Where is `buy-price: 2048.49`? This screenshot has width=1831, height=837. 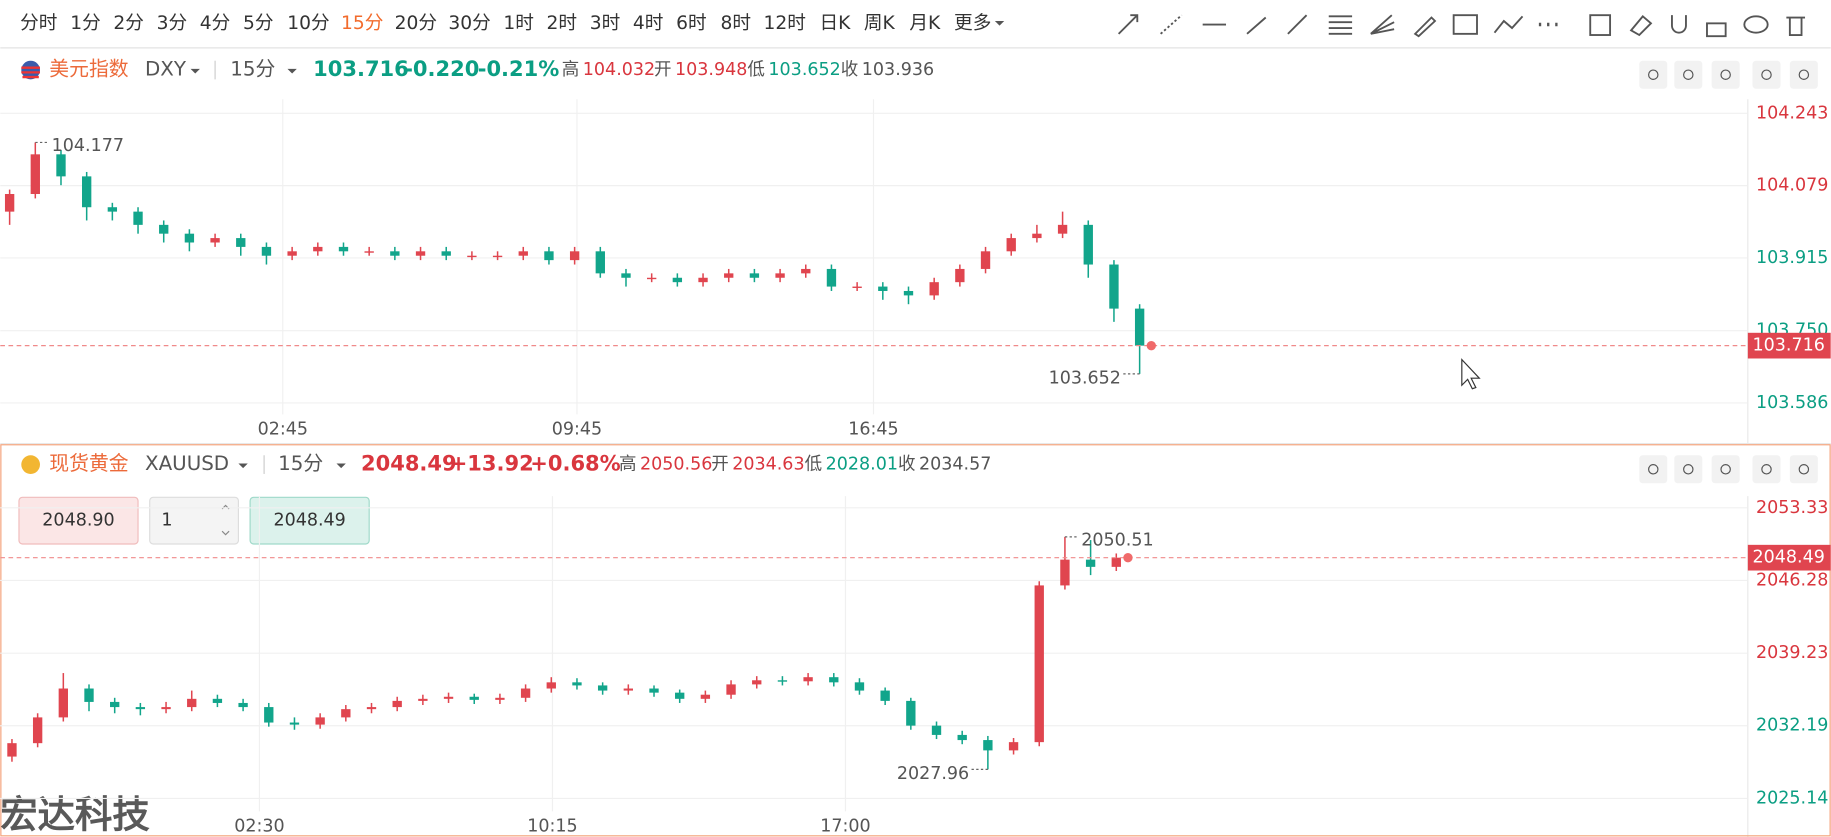 buy-price: 2048.49 is located at coordinates (309, 521).